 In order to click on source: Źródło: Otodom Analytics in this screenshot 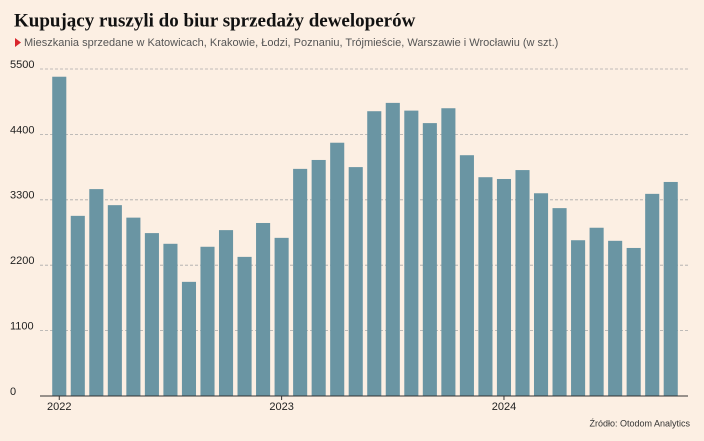, I will do `click(639, 423)`.